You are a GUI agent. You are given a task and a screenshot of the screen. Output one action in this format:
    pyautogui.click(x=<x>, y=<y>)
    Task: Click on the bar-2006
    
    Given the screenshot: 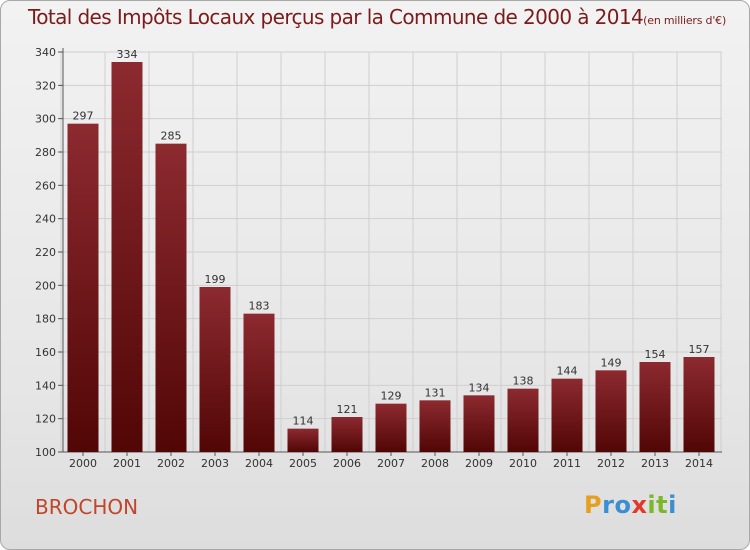 What is the action you would take?
    pyautogui.click(x=347, y=434)
    